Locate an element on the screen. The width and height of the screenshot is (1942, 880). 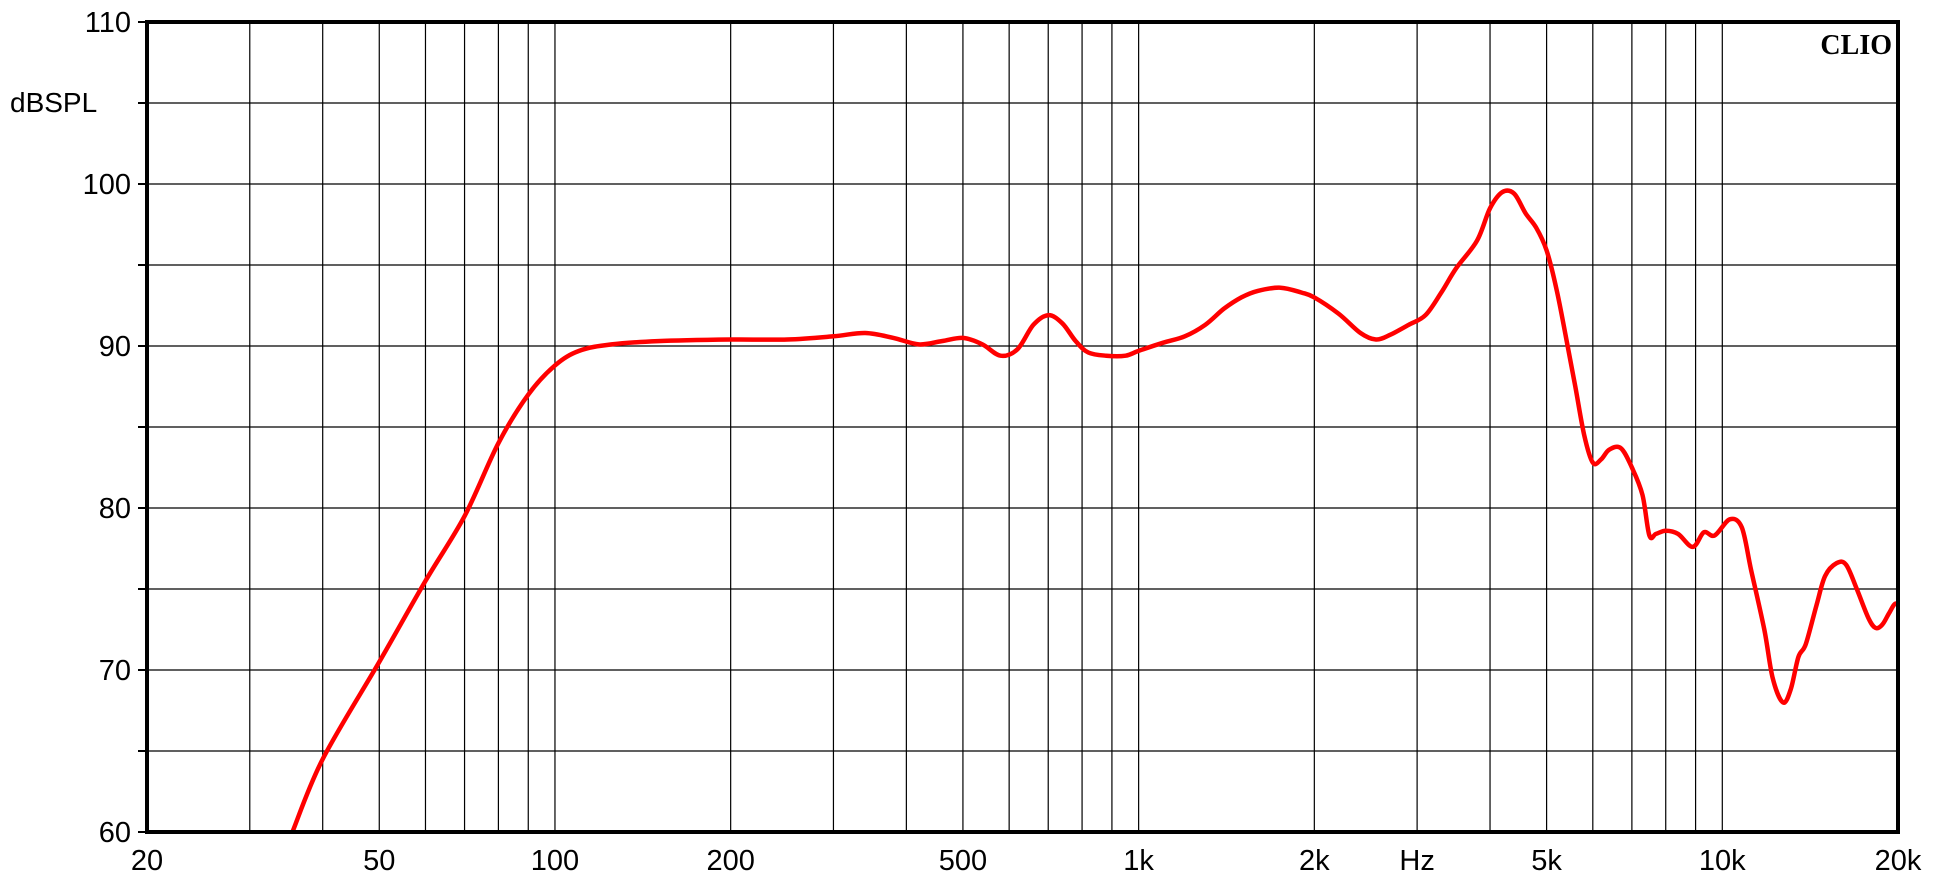
y-tick-label: 80 is located at coordinates (115, 509).